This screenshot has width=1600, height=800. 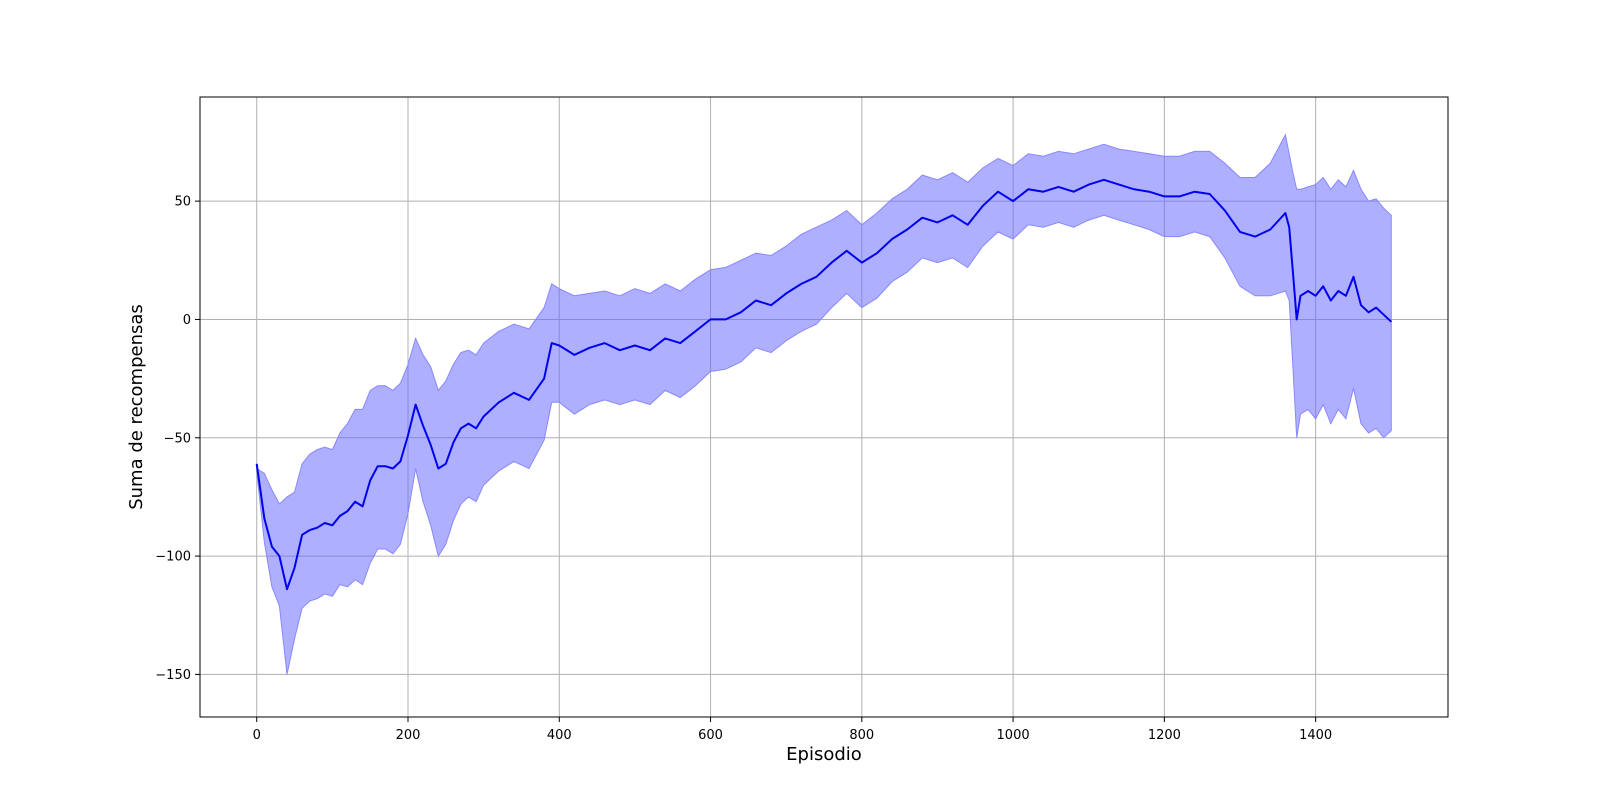 What do you see at coordinates (1164, 735) in the screenshot?
I see `x-tick-label: 1200` at bounding box center [1164, 735].